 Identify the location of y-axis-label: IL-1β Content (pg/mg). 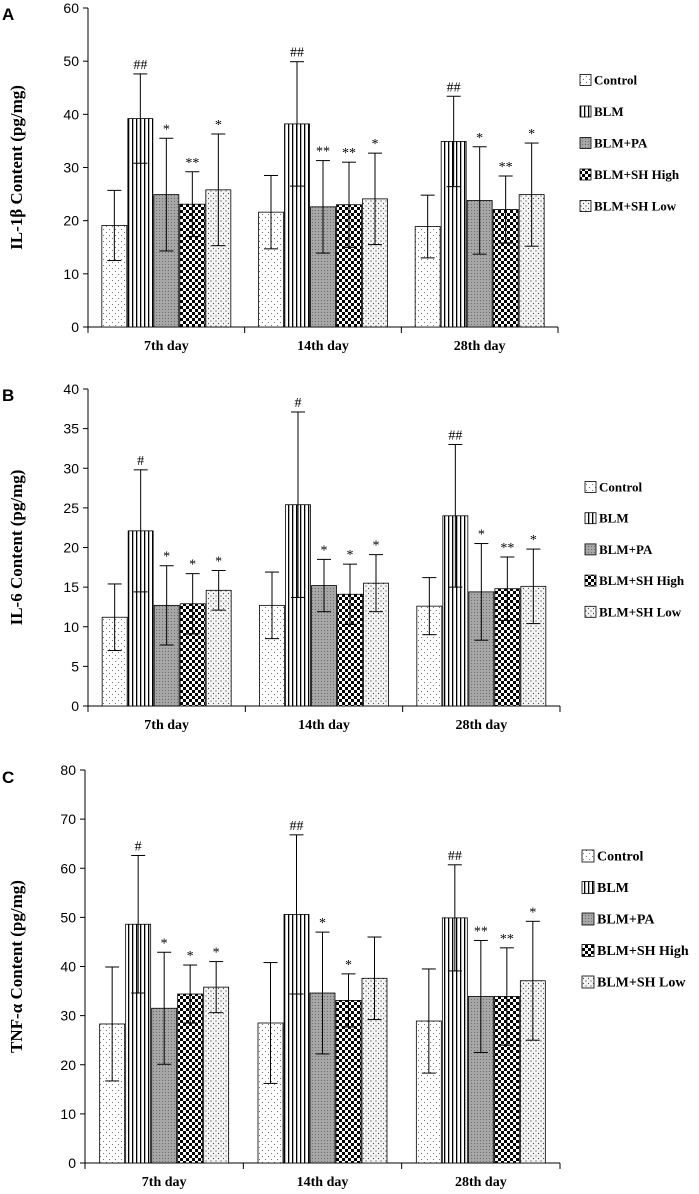
(16, 167).